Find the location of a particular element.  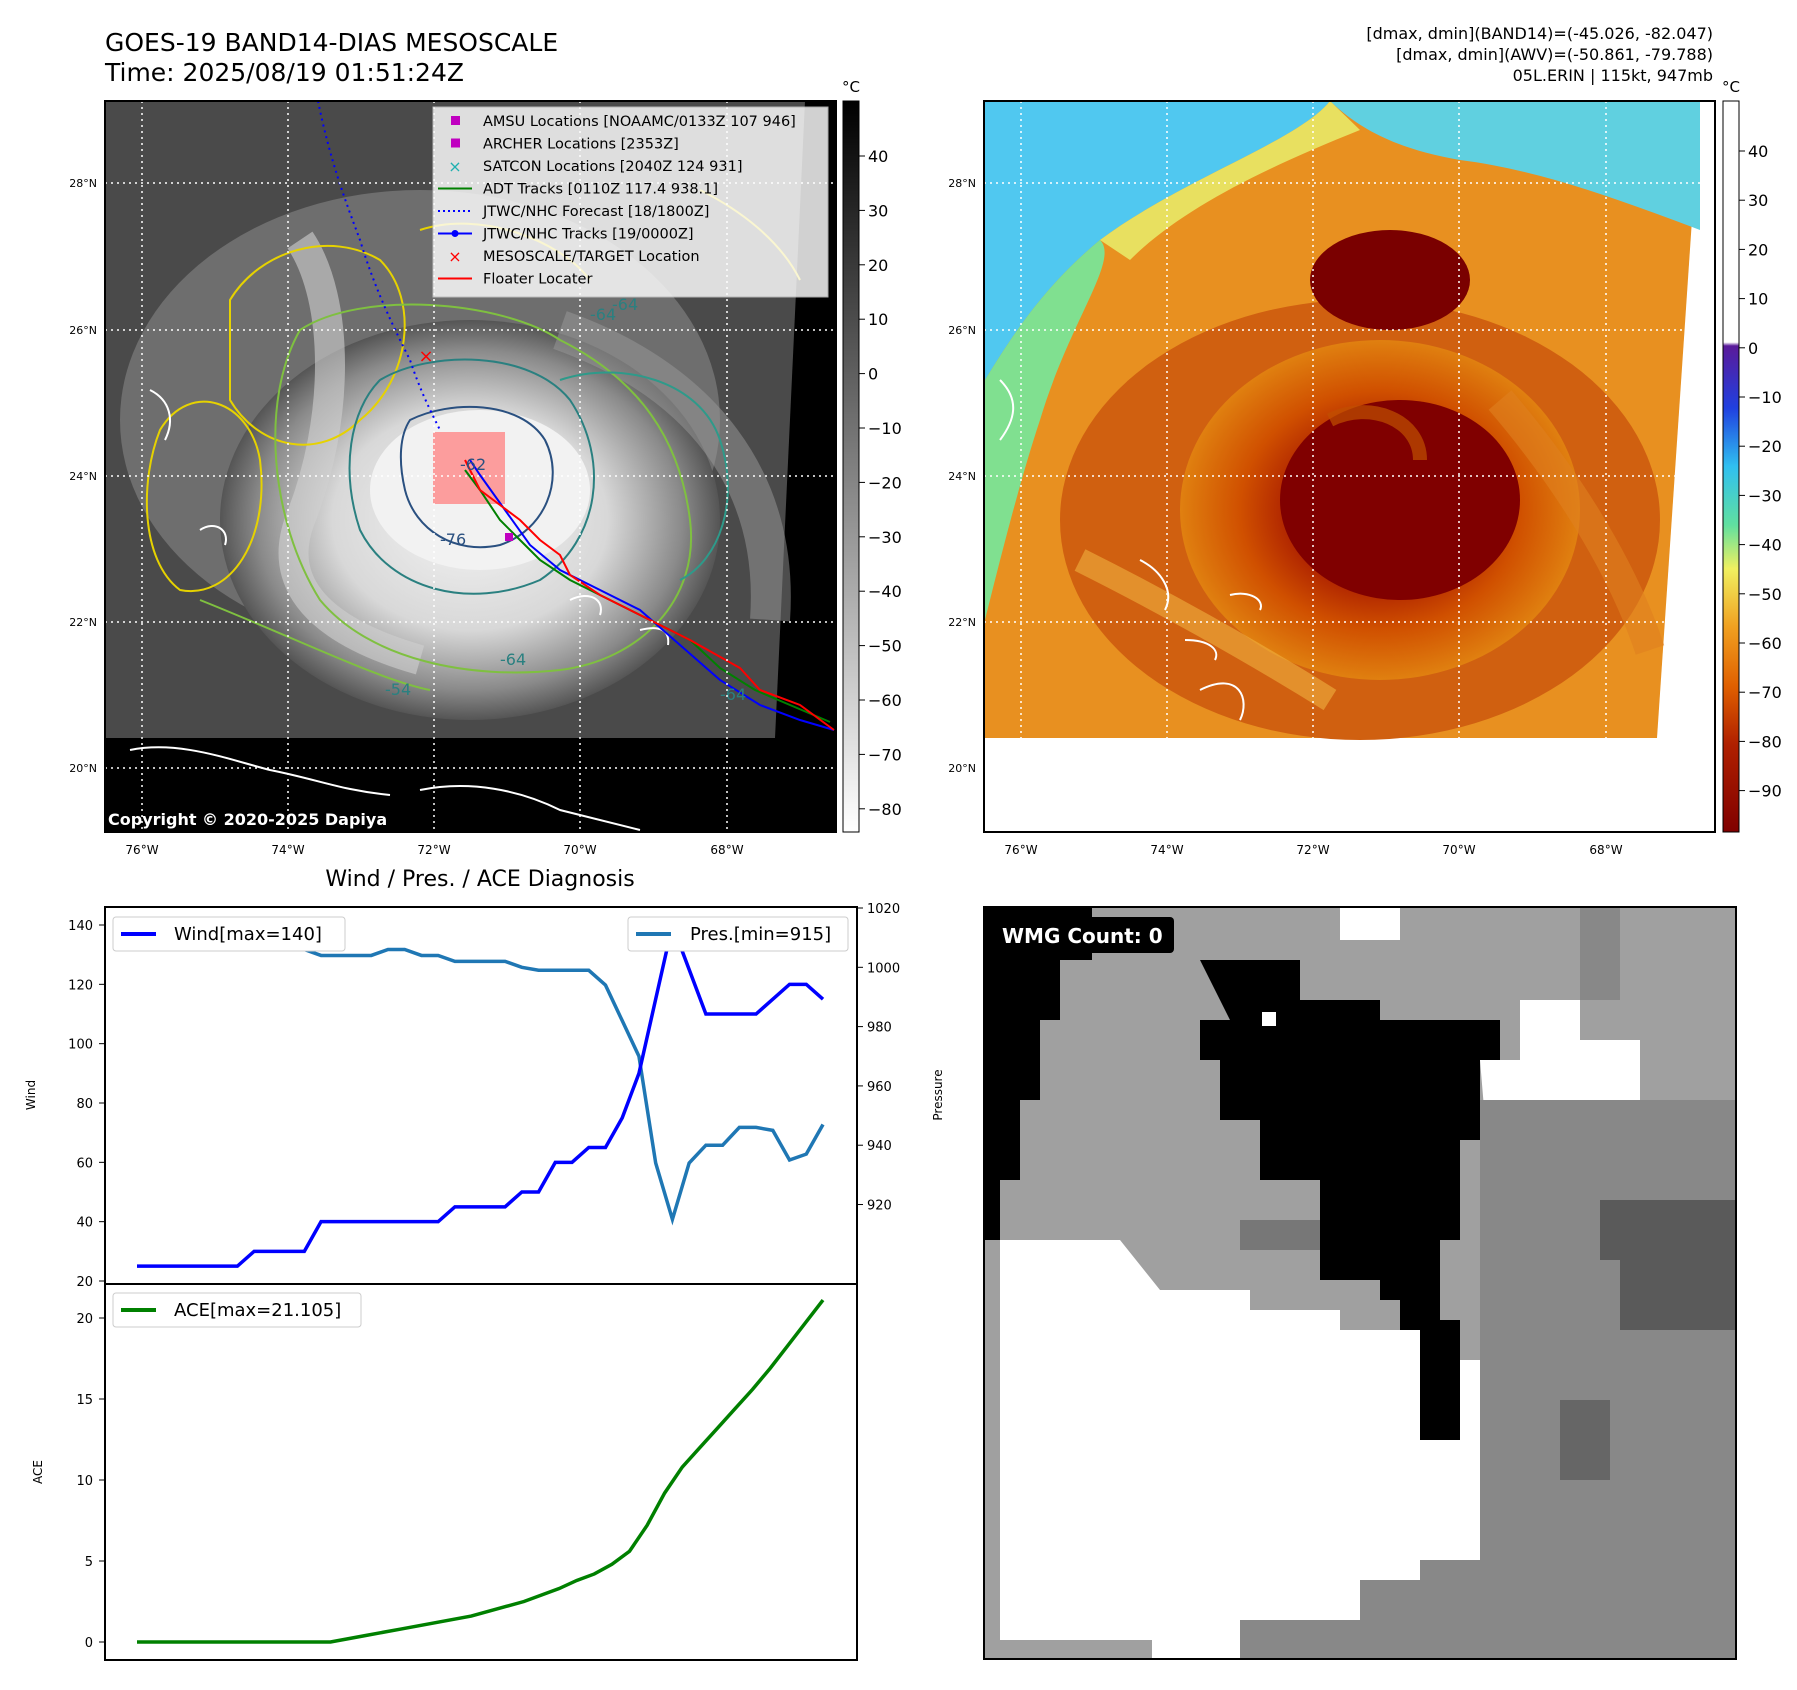

ace-tick-label: 20 is located at coordinates (84, 1319).